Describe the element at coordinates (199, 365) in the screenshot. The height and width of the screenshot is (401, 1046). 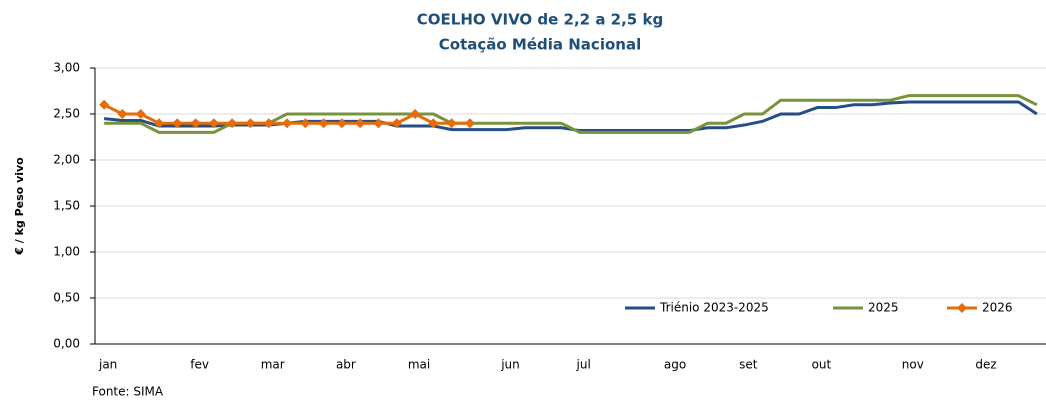
I see `x-tick-label: fev` at that location.